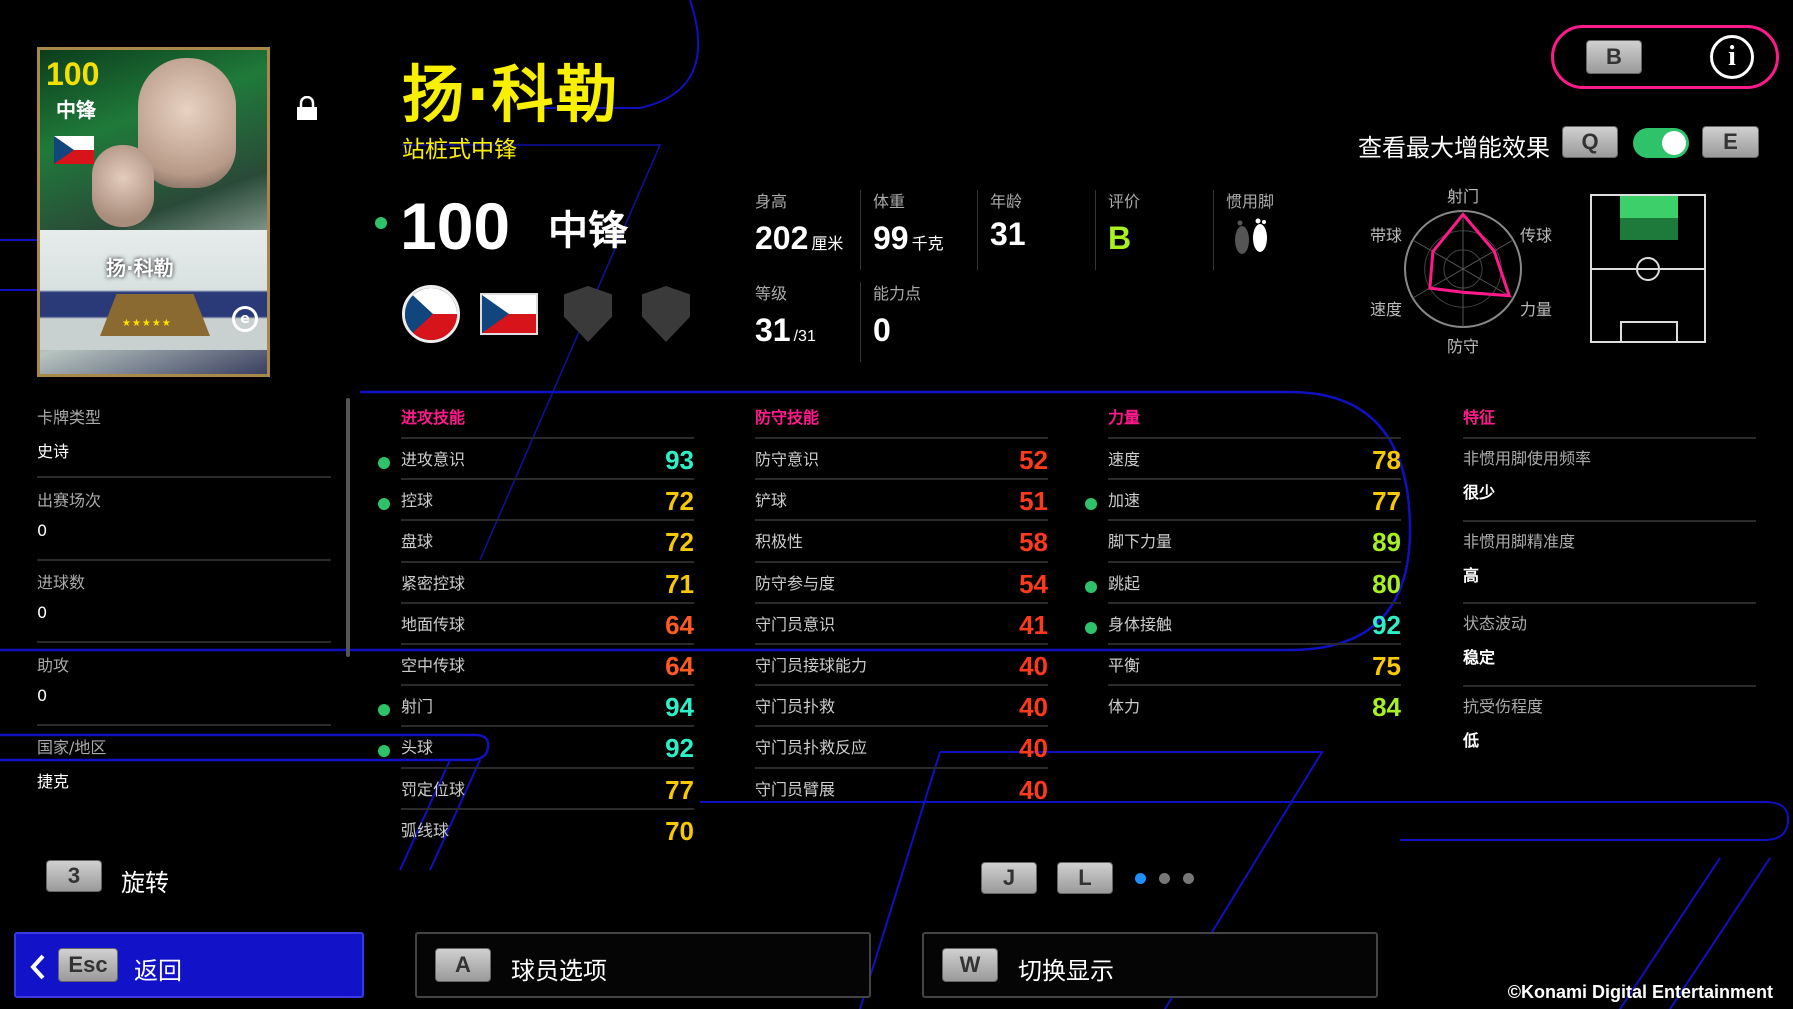 The height and width of the screenshot is (1009, 1793). Describe the element at coordinates (1495, 623) in the screenshot. I see `trait-label: 状态波动` at that location.